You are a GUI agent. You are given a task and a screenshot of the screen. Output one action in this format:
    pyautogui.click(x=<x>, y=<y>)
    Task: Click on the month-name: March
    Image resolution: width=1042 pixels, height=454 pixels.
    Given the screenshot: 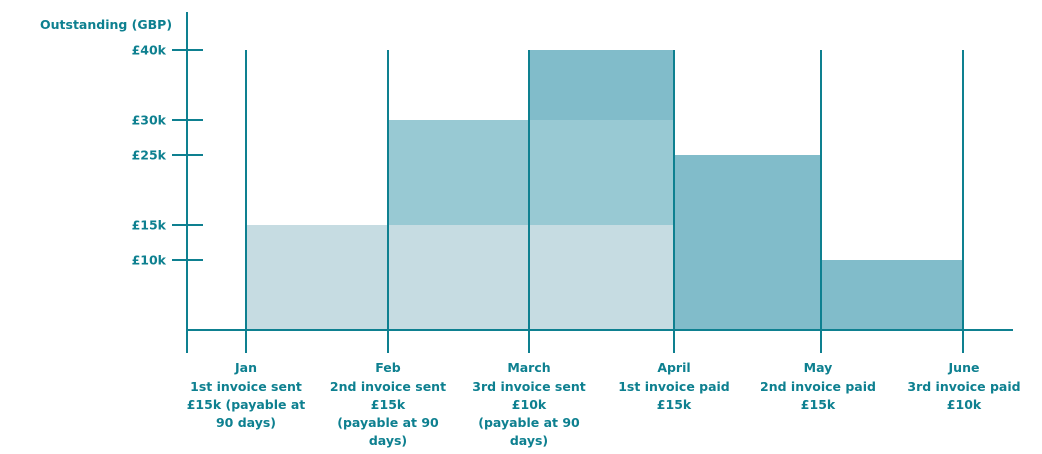 What is the action you would take?
    pyautogui.click(x=528, y=367)
    